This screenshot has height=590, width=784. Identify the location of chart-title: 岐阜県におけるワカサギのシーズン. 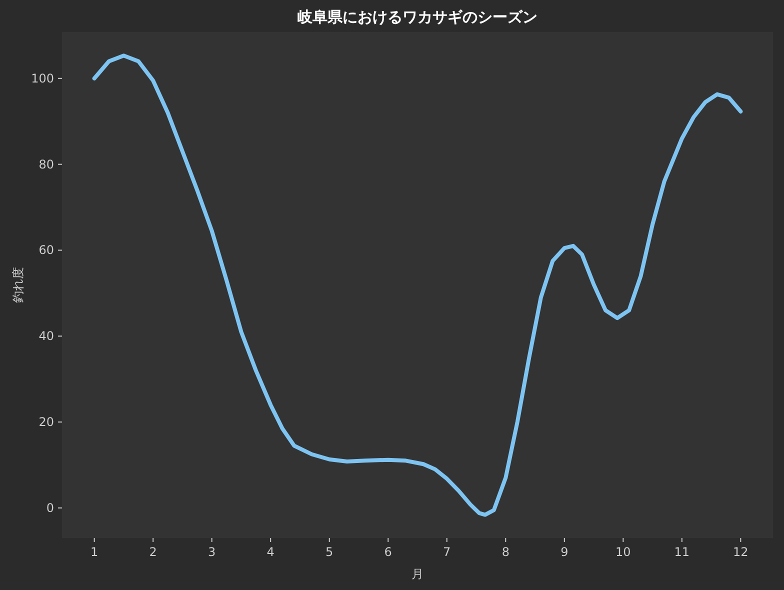
(418, 17).